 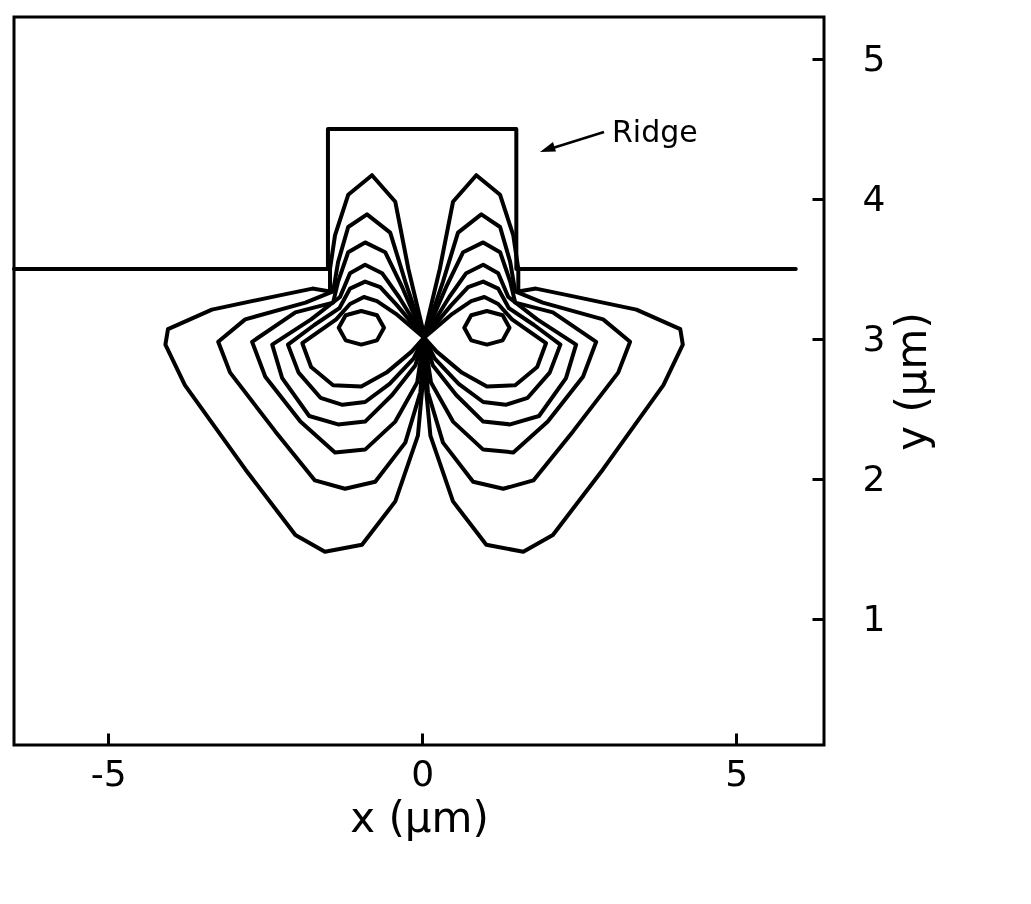 I want to click on x-tick-label: 0, so click(x=423, y=773).